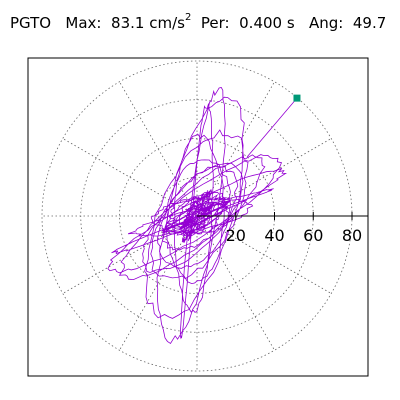  What do you see at coordinates (236, 235) in the screenshot?
I see `radial-tick-label-20: 20` at bounding box center [236, 235].